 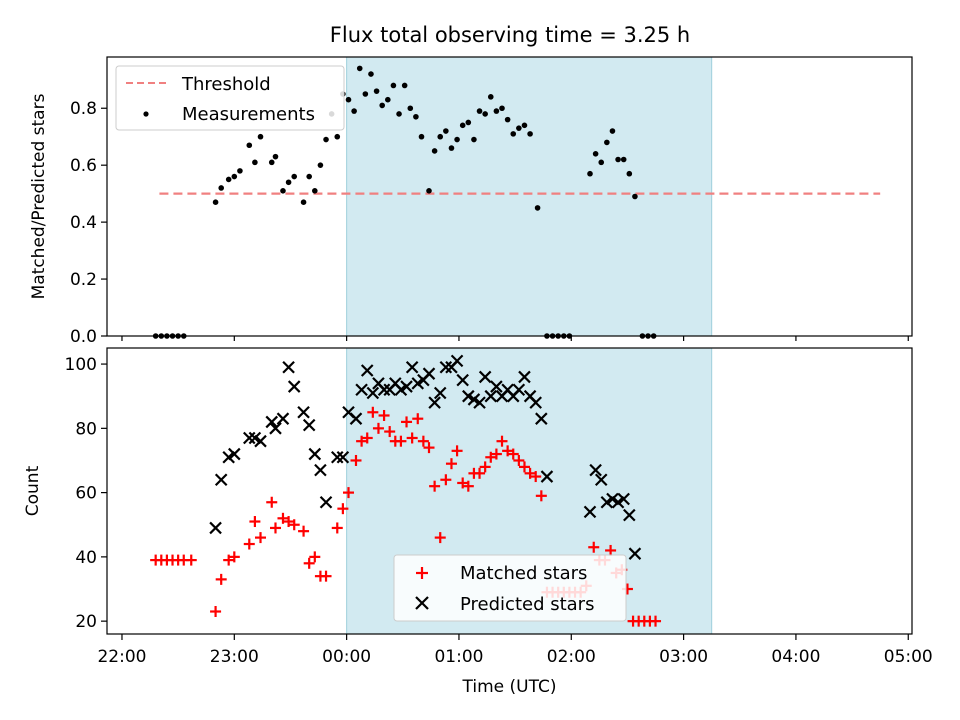 What do you see at coordinates (83, 337) in the screenshot?
I see `y-tick-label: 0.0` at bounding box center [83, 337].